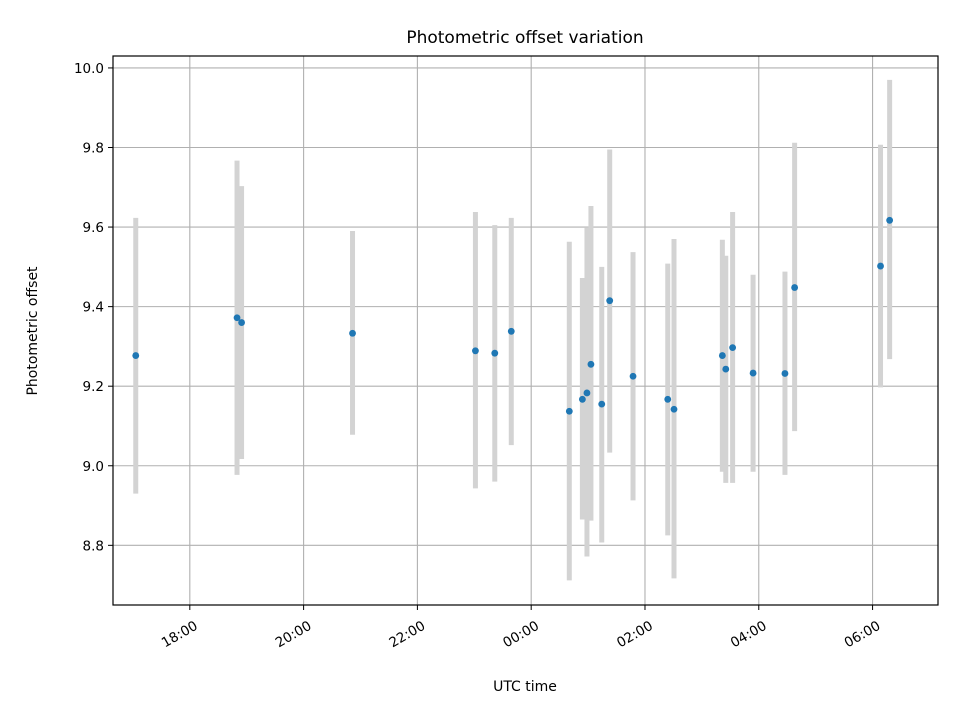 The width and height of the screenshot is (960, 720). What do you see at coordinates (93, 467) in the screenshot?
I see `y-tick-label: 9.0` at bounding box center [93, 467].